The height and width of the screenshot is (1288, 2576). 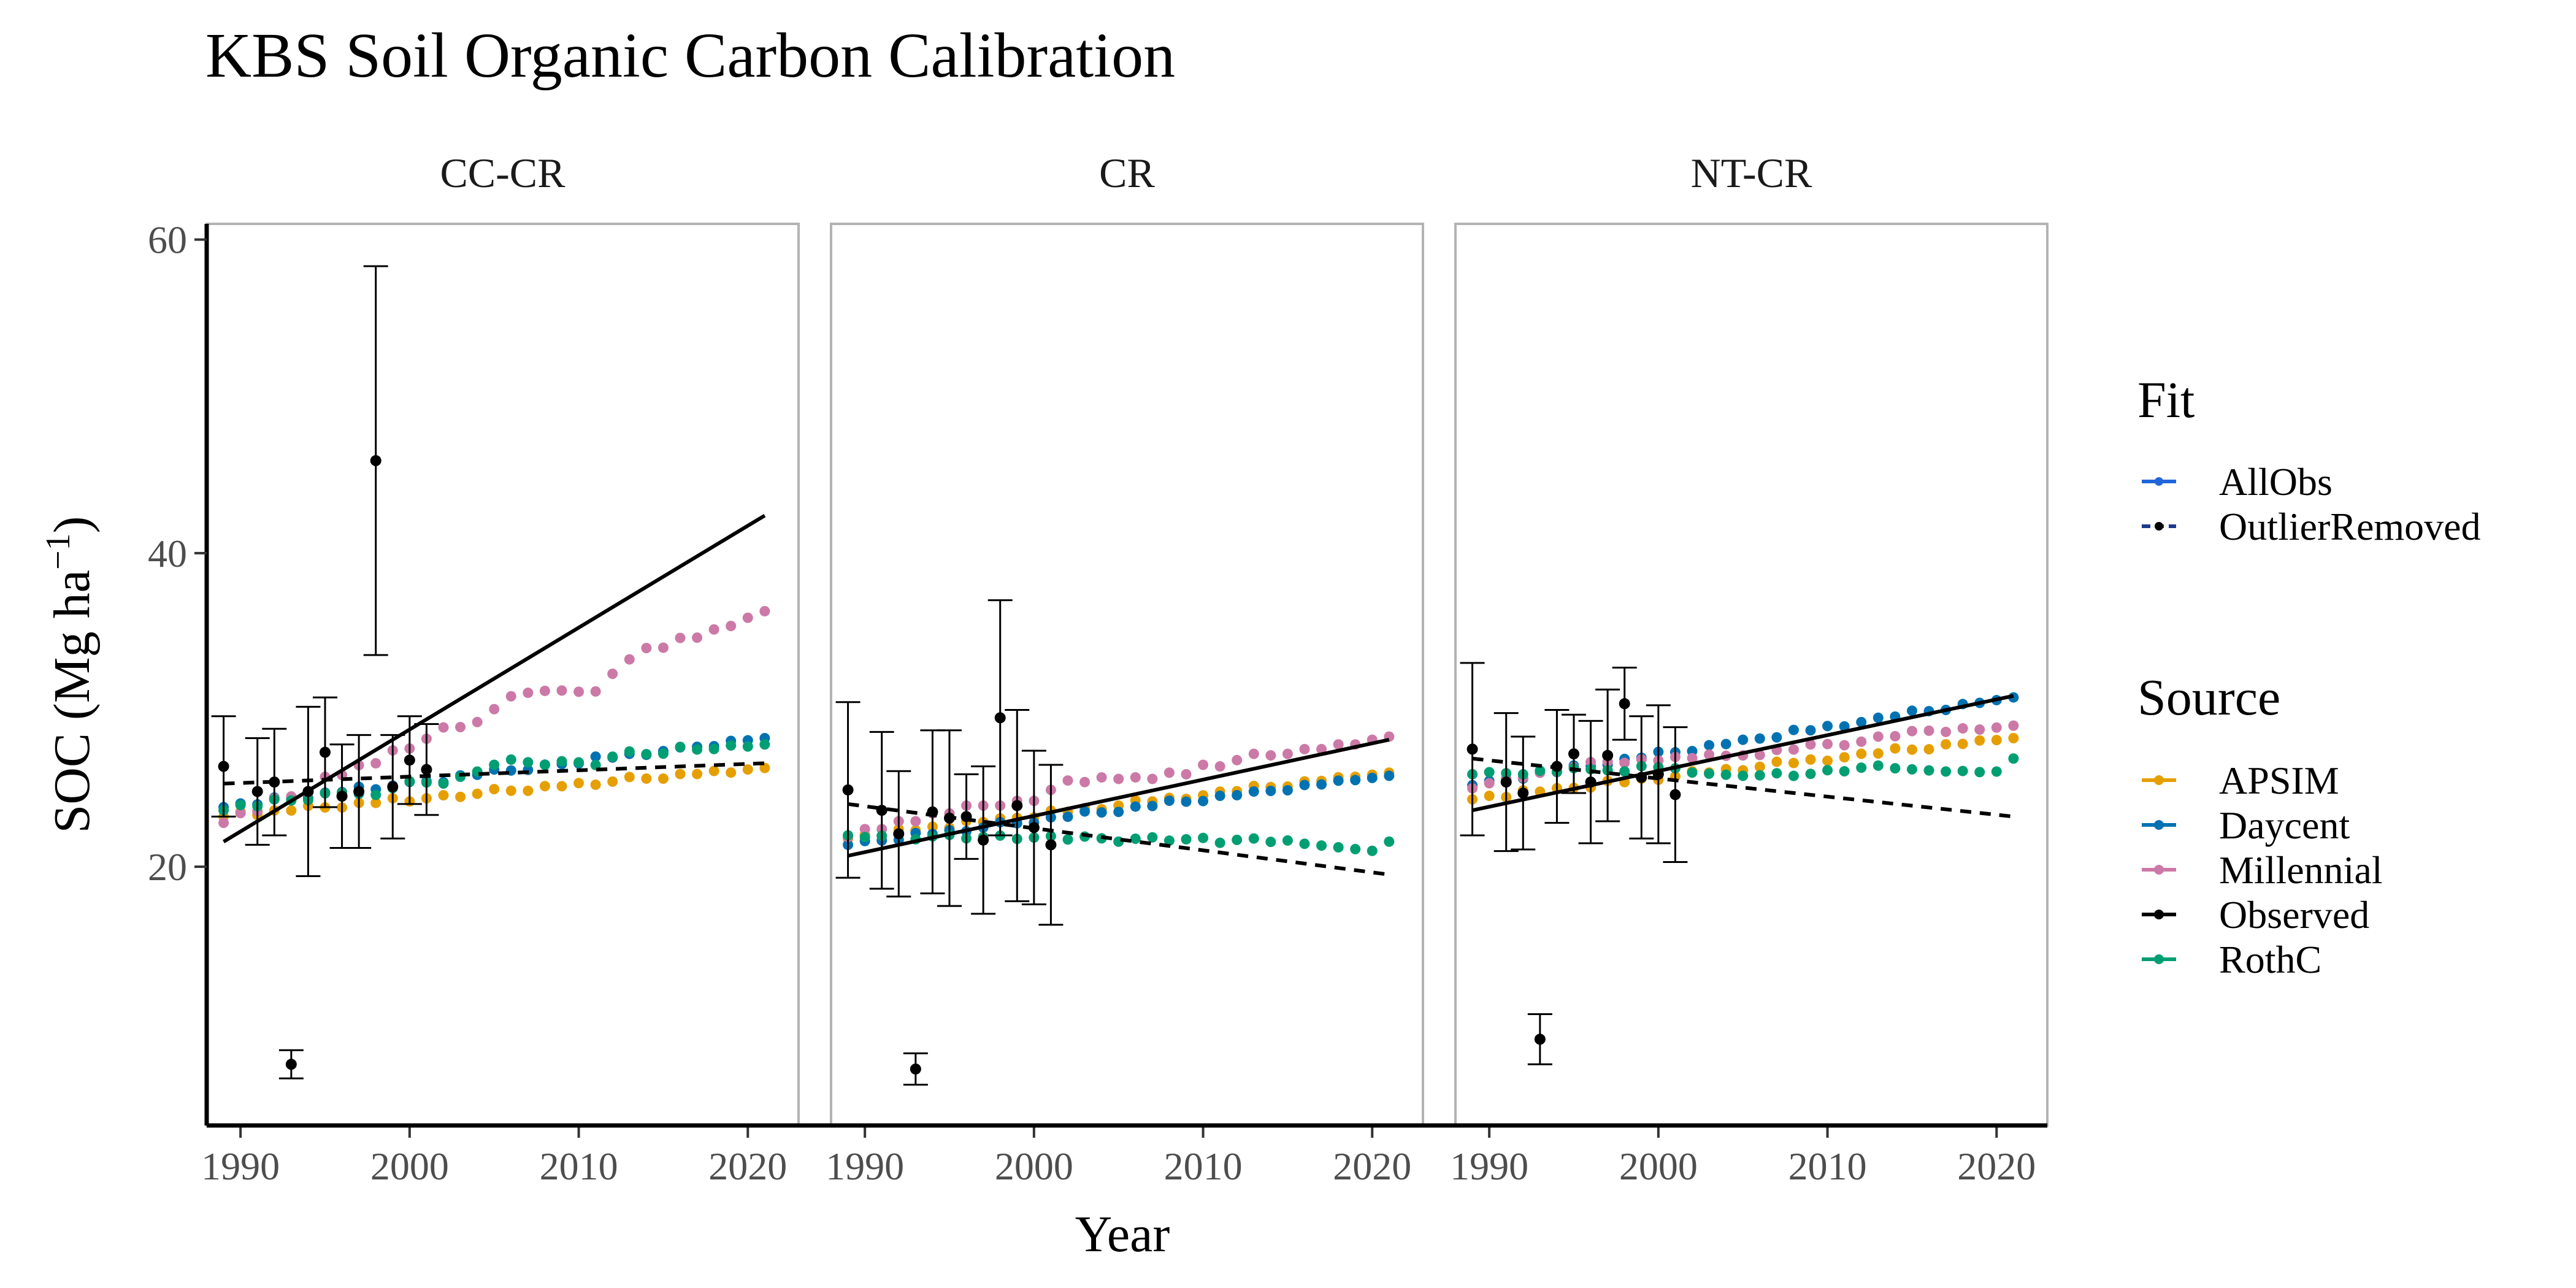 I want to click on legend-source-title: Source, so click(x=2208, y=697).